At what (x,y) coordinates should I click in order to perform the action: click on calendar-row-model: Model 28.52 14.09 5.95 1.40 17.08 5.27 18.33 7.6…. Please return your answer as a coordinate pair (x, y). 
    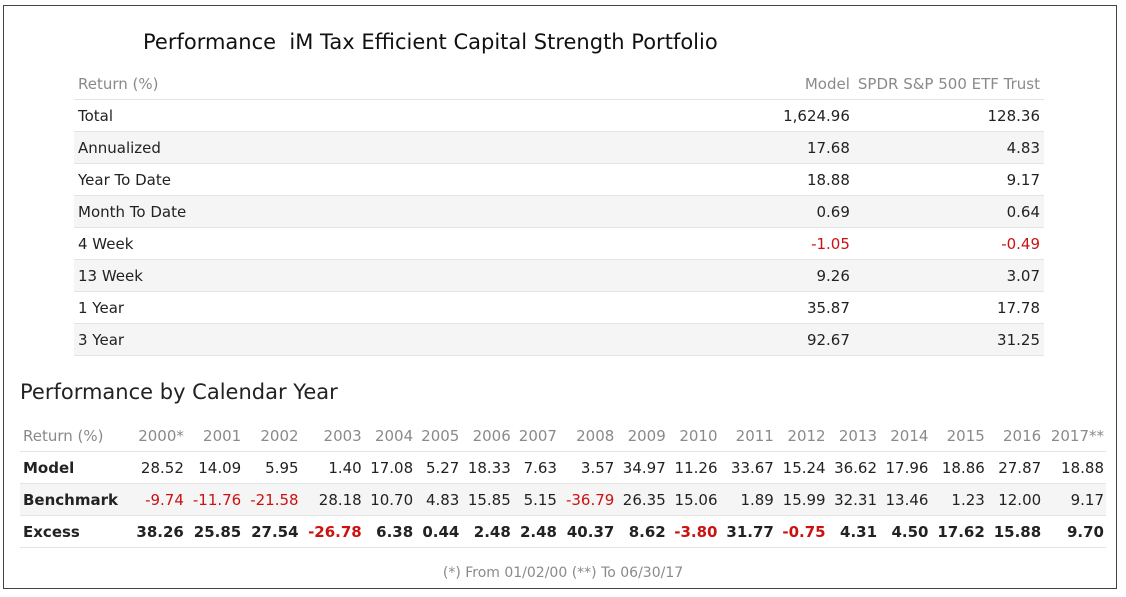
    Looking at the image, I should click on (563, 467).